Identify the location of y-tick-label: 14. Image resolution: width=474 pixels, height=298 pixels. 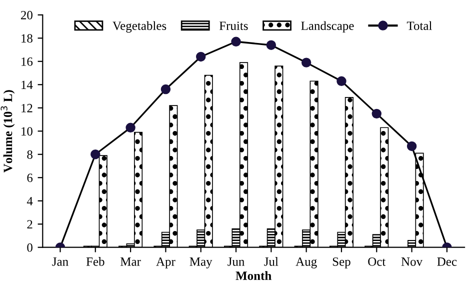
(27, 84).